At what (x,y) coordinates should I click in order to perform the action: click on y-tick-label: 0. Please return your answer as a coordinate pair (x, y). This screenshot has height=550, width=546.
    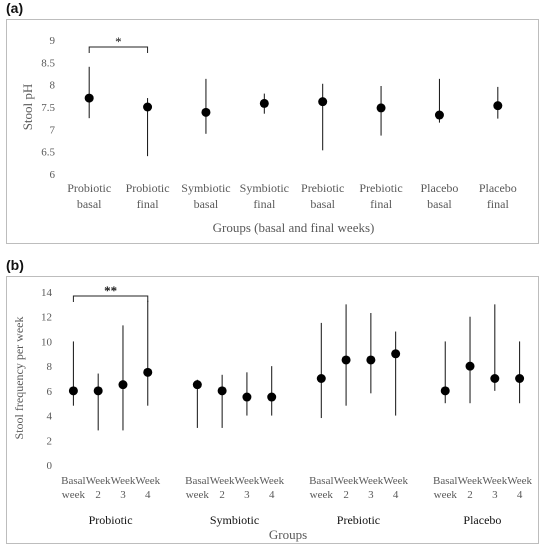
    Looking at the image, I should click on (50, 466).